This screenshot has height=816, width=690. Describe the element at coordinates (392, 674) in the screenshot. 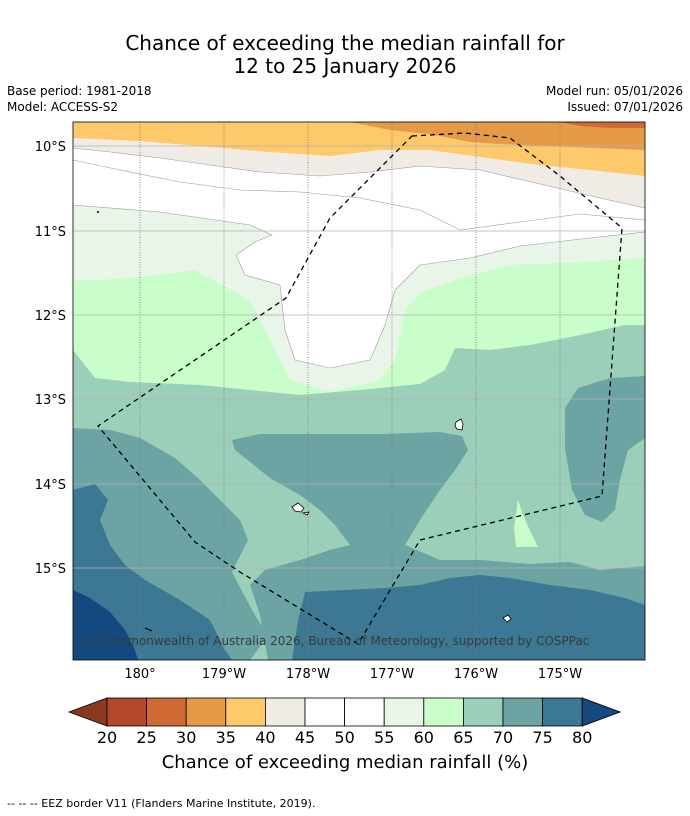

I see `lon-label: 177°W` at that location.